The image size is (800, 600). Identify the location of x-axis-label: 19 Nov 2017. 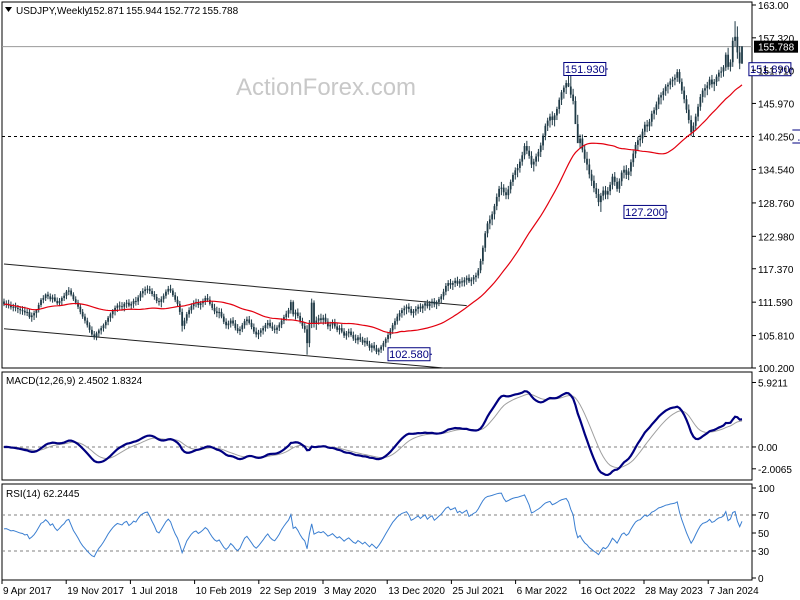
(95, 591).